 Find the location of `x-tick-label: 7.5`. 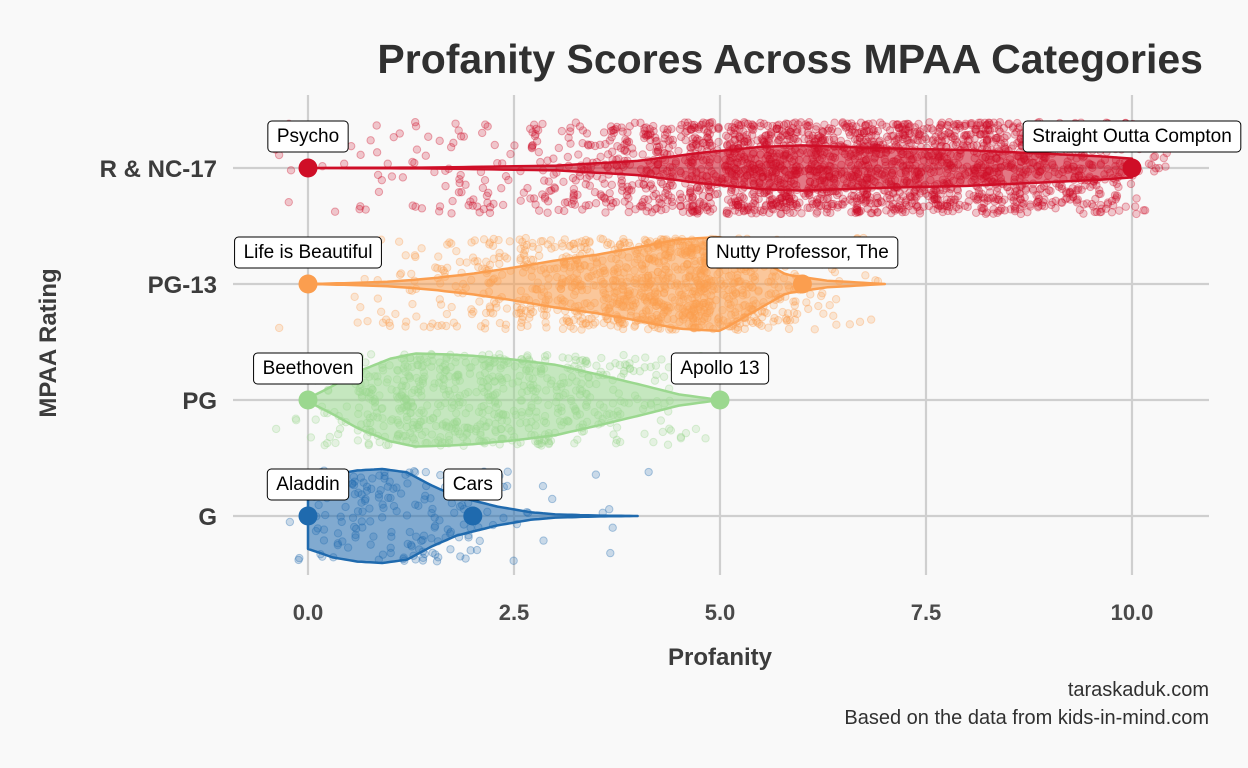

x-tick-label: 7.5 is located at coordinates (926, 612).